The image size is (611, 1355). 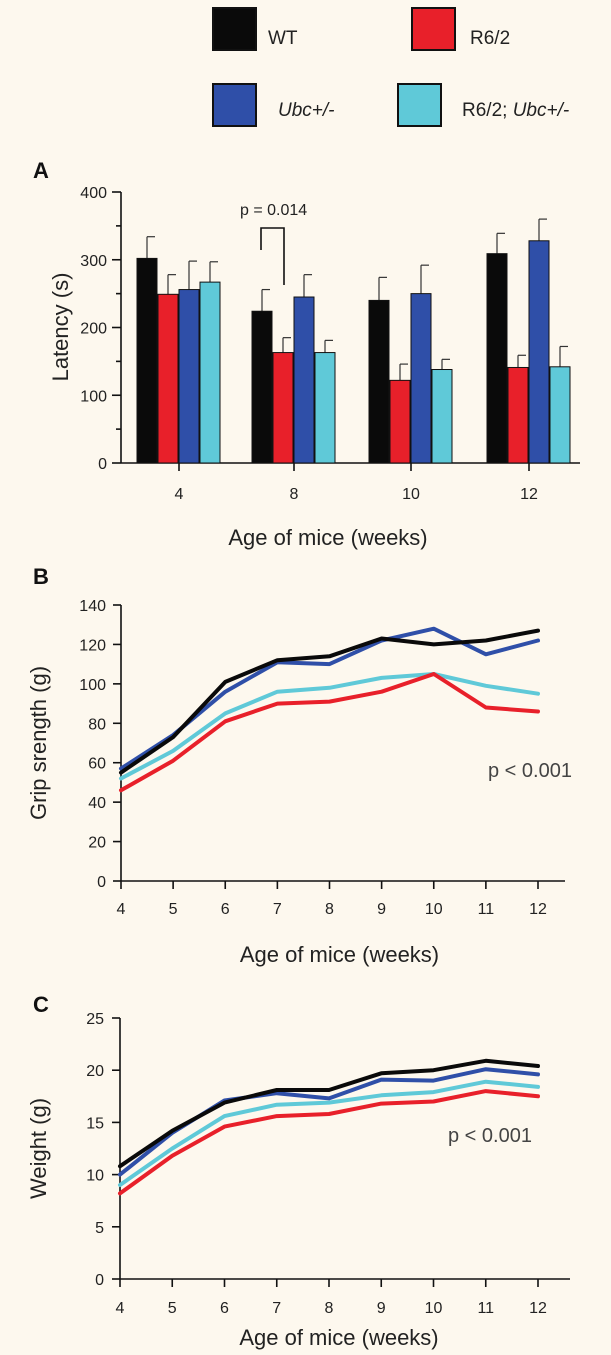 What do you see at coordinates (93, 329) in the screenshot?
I see `y-tick-label: 200` at bounding box center [93, 329].